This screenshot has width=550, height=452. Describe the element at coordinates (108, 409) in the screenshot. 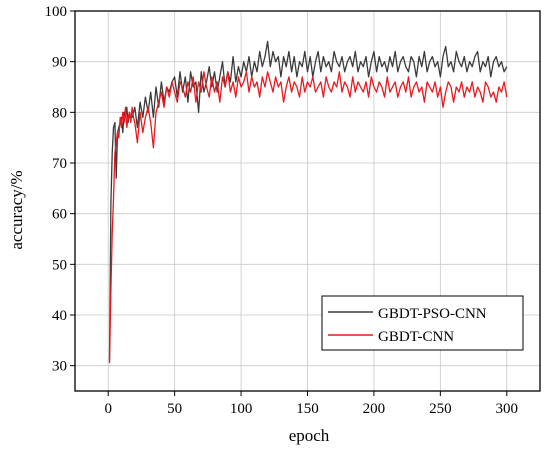

I see `x-tick-label: 0` at that location.